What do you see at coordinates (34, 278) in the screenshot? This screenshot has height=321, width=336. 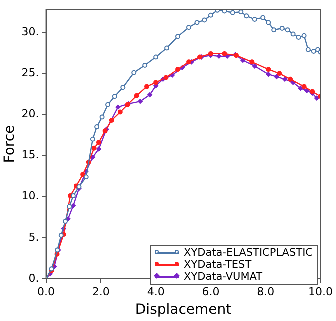 I see `y-tick-label: 0.` at bounding box center [34, 278].